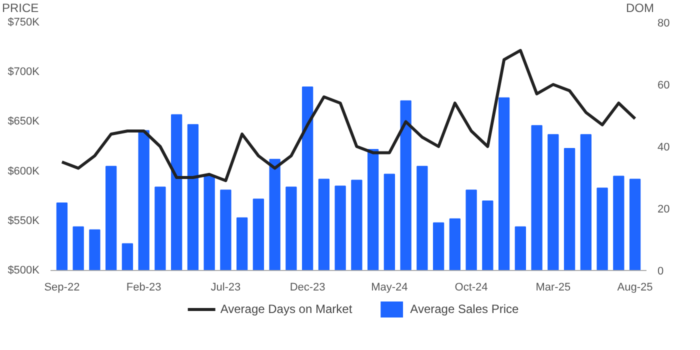  Describe the element at coordinates (664, 24) in the screenshot. I see `y2-tick-label: 80` at that location.